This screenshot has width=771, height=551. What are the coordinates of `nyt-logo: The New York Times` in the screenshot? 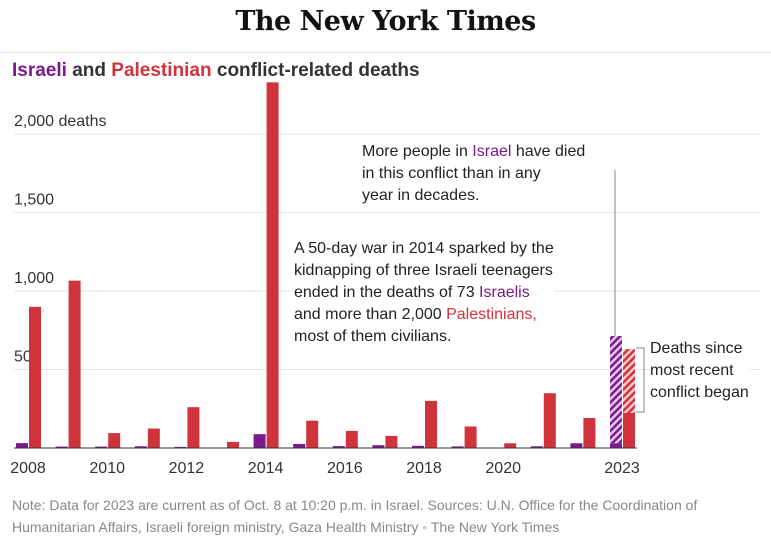 It's located at (385, 21).